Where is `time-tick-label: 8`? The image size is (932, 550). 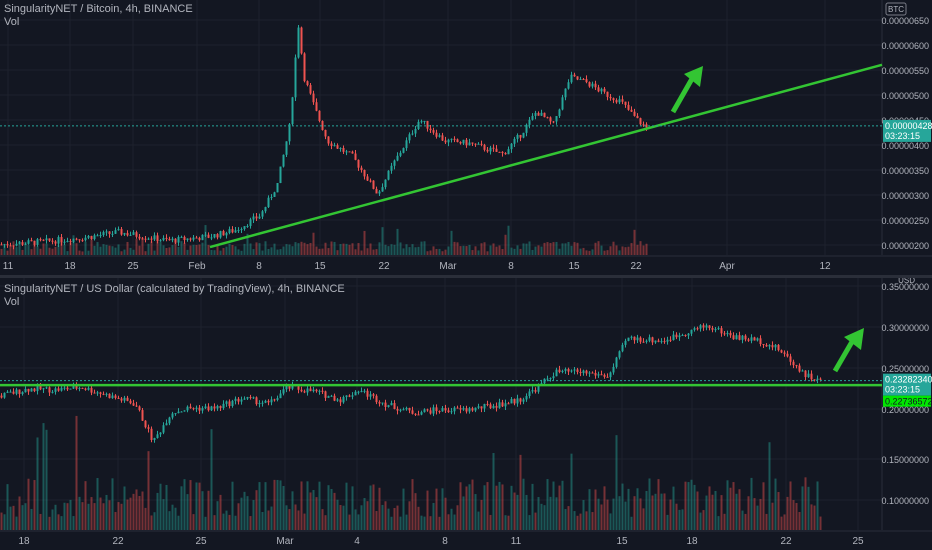
time-tick-label: 8 is located at coordinates (445, 541).